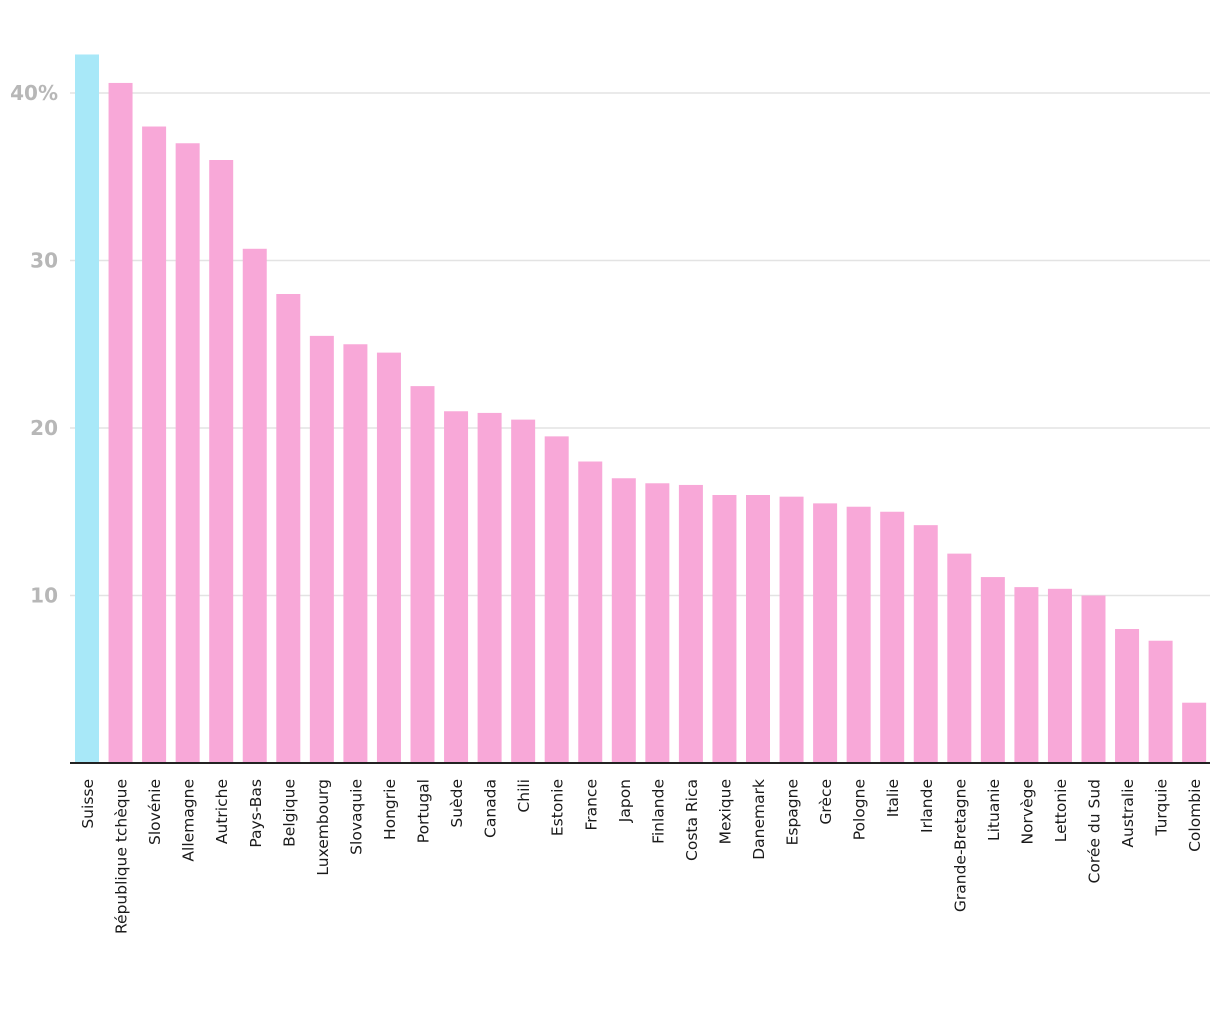 The image size is (1220, 1020). What do you see at coordinates (558, 807) in the screenshot?
I see `x-tick-label: Estonie` at bounding box center [558, 807].